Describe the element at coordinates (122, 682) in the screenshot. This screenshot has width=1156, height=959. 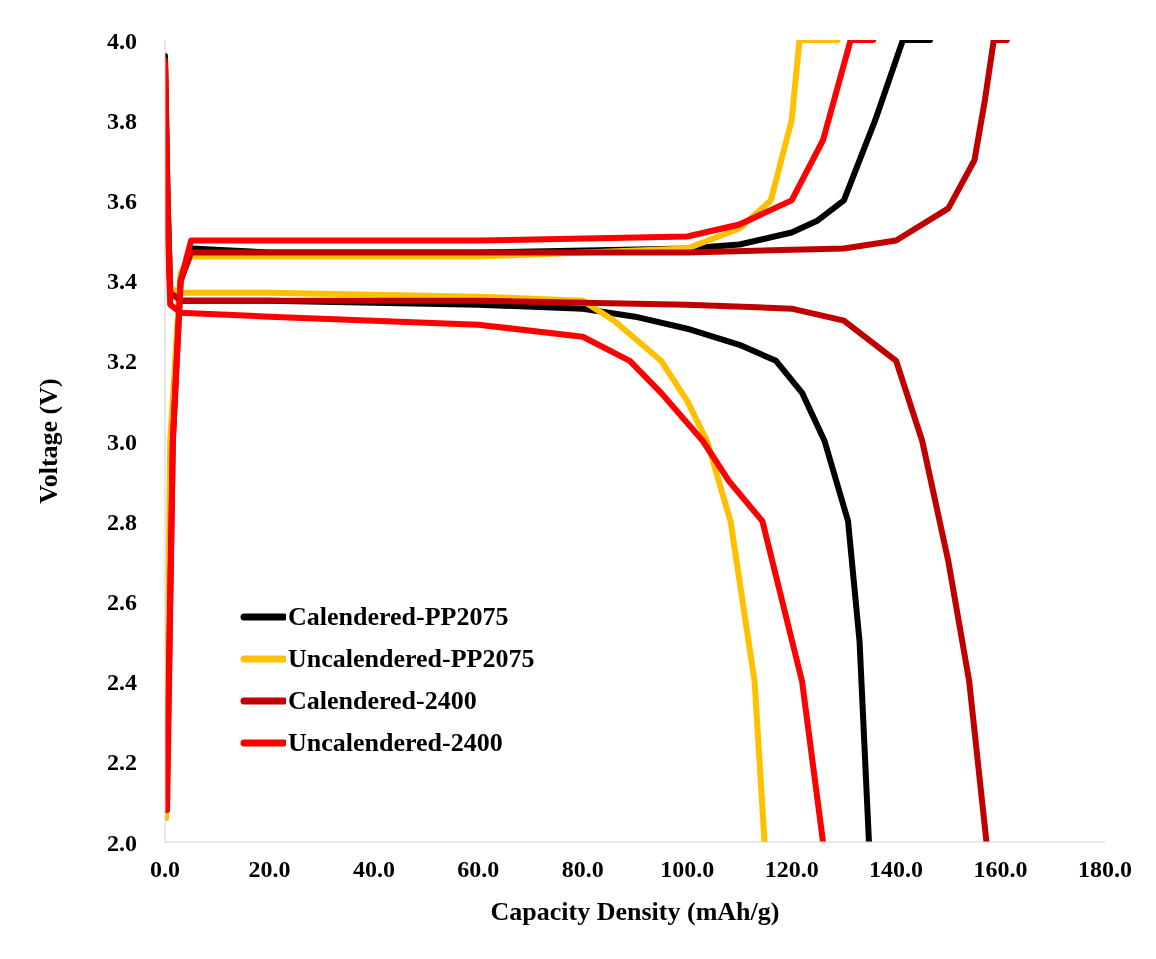
I see `y-tick-label: 2.4` at that location.